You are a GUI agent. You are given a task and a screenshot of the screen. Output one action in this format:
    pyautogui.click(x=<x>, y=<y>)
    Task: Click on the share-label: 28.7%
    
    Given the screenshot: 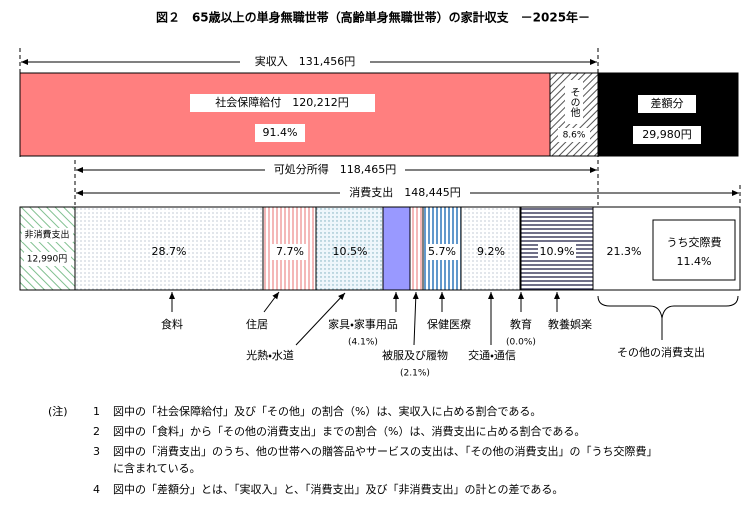 What is the action you would take?
    pyautogui.click(x=169, y=251)
    